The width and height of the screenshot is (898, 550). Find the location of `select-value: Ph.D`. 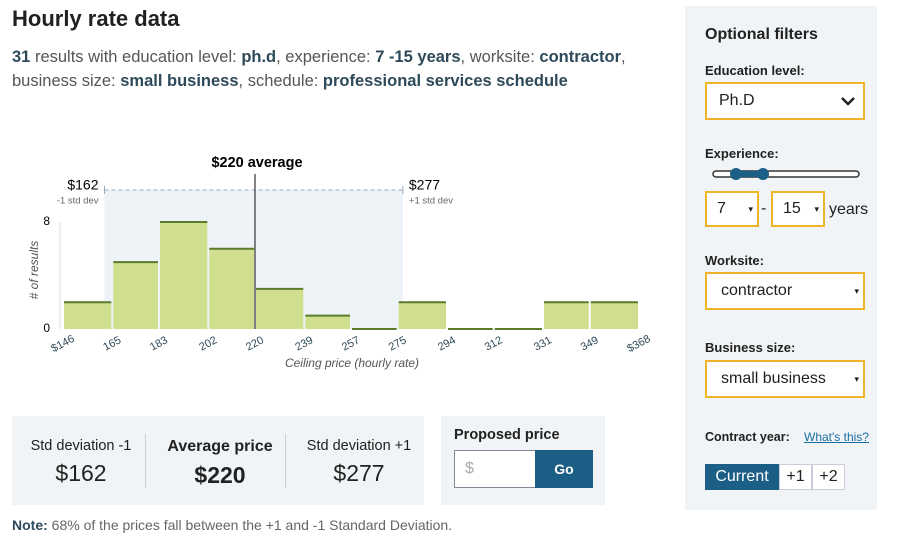

select-value: Ph.D is located at coordinates (737, 100).